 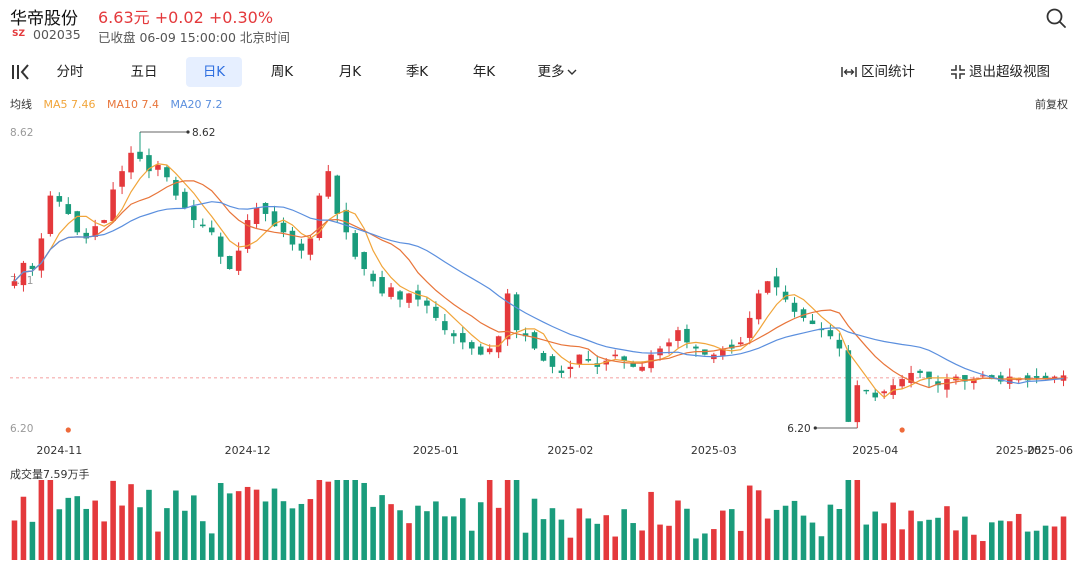 I want to click on exit-super-view-button: 退出超级视图, so click(x=1000, y=72).